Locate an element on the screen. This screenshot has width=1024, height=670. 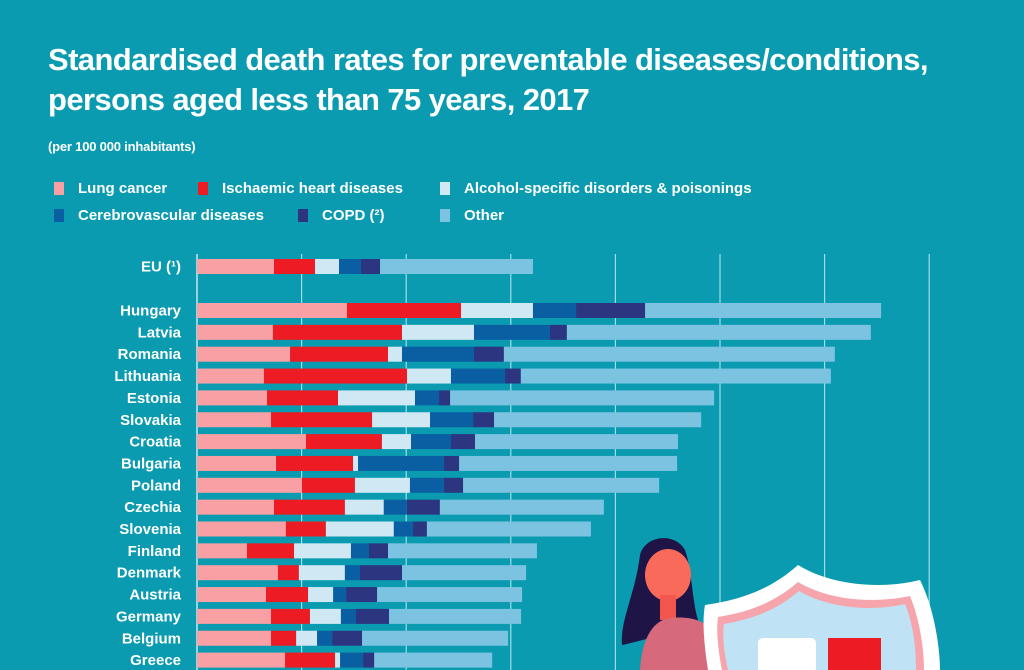
category-label: Finland is located at coordinates (154, 551).